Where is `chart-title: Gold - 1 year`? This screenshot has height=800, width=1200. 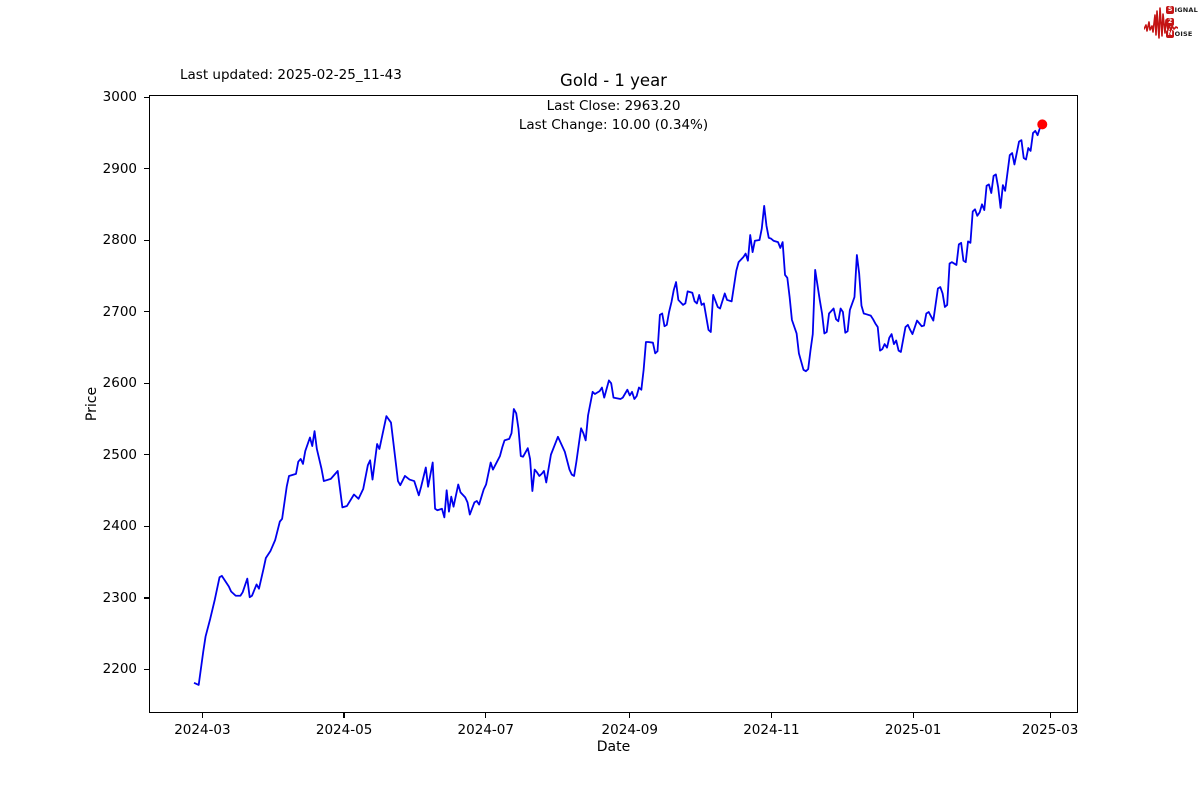
chart-title: Gold - 1 year is located at coordinates (613, 80).